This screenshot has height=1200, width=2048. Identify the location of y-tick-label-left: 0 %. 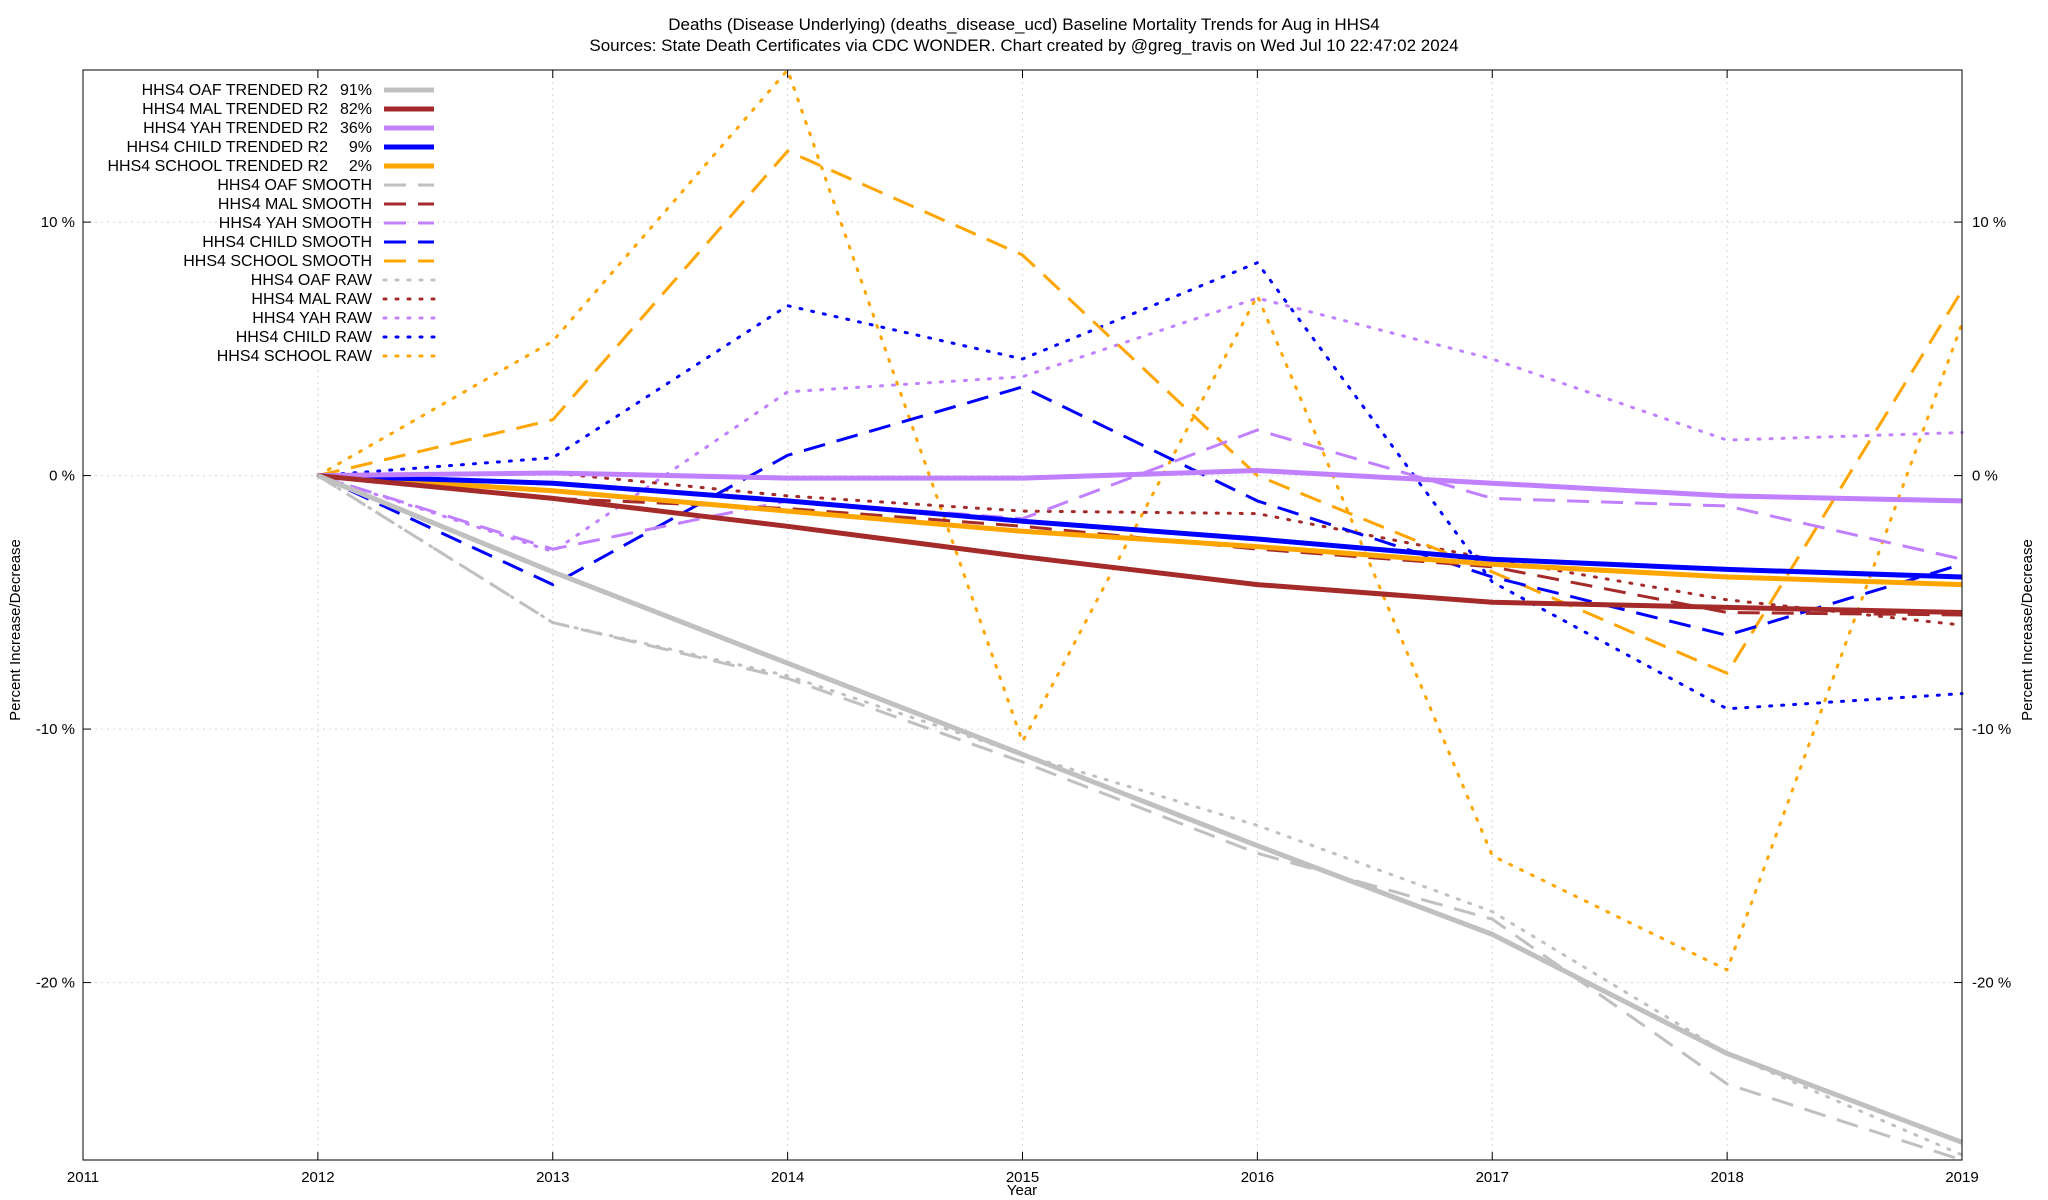
(62, 476).